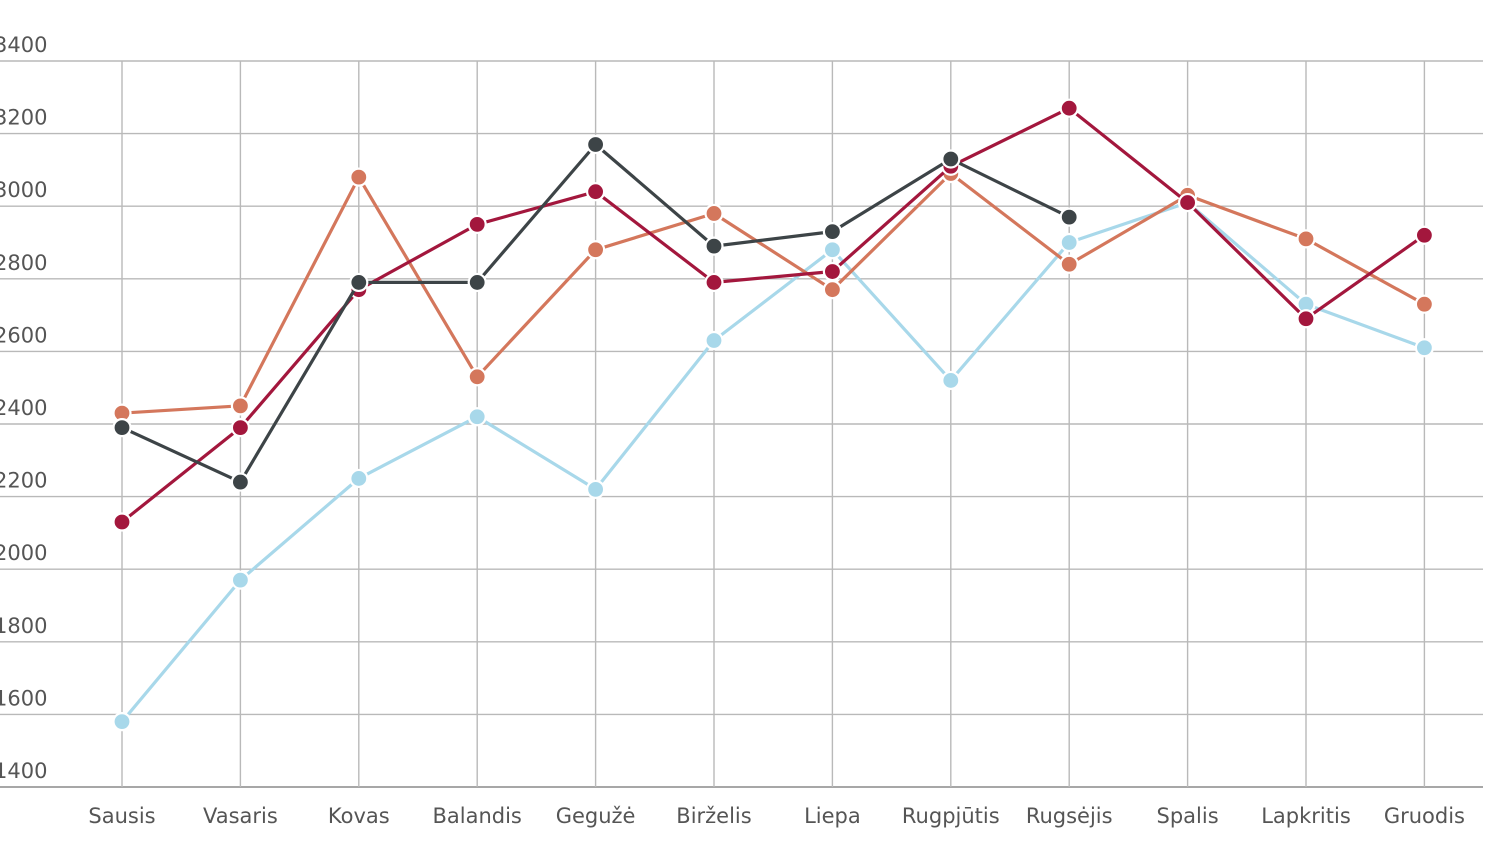 This screenshot has height=851, width=1500. Describe the element at coordinates (596, 816) in the screenshot. I see `x-tick-label: Gegužė` at that location.